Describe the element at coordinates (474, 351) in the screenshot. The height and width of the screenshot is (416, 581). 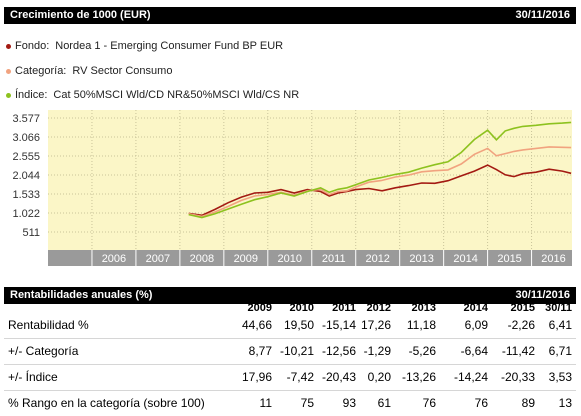
I see `return-cell: -6,64` at that location.